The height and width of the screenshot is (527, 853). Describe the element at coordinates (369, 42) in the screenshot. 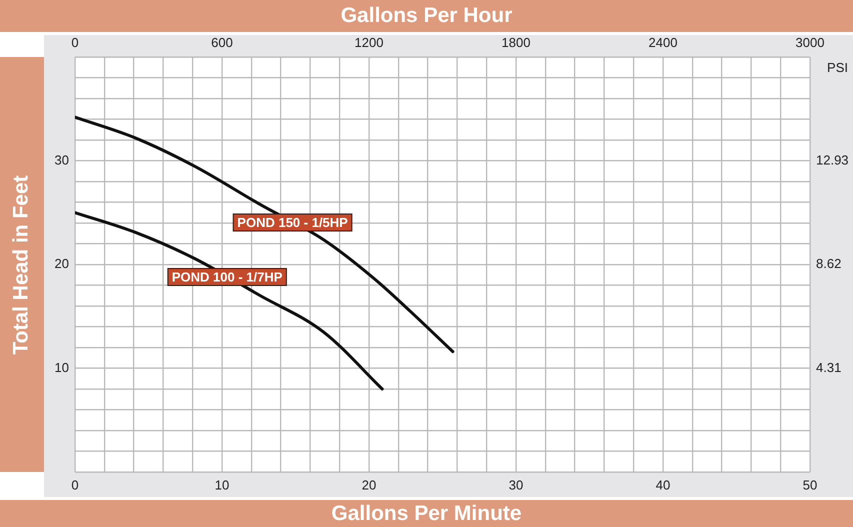

I see `x2-tick-label: 1200` at that location.